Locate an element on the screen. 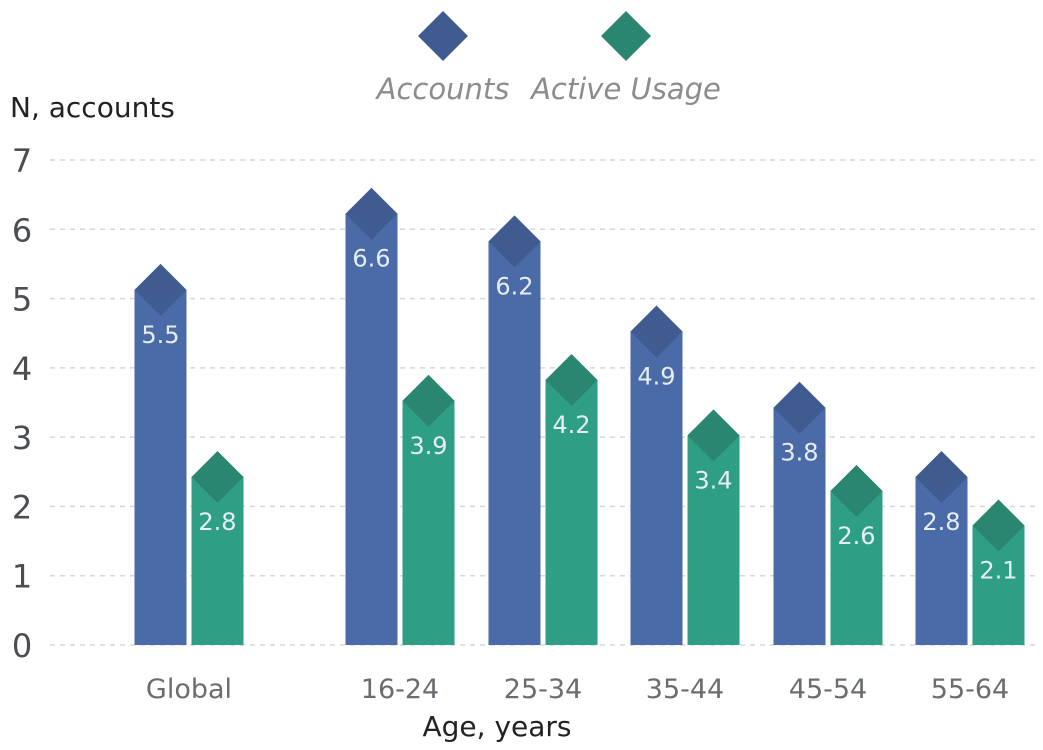 The width and height of the screenshot is (1043, 750). data-label-active-usage-55-64: 2.1 is located at coordinates (998, 571).